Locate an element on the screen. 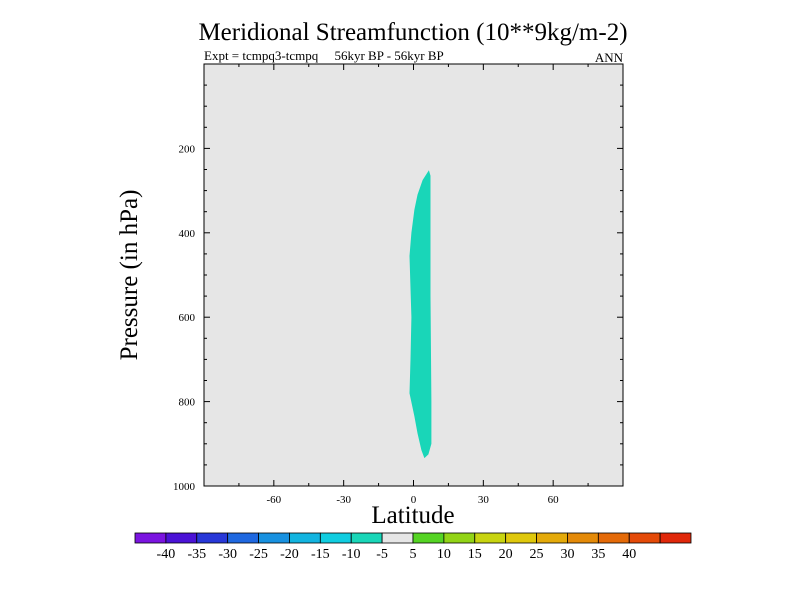 The height and width of the screenshot is (600, 800). colorbar-label: -30 is located at coordinates (227, 554).